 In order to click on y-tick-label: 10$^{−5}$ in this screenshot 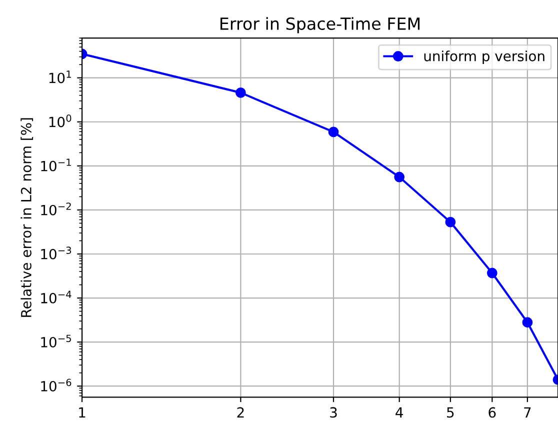, I will do `click(56, 341)`.